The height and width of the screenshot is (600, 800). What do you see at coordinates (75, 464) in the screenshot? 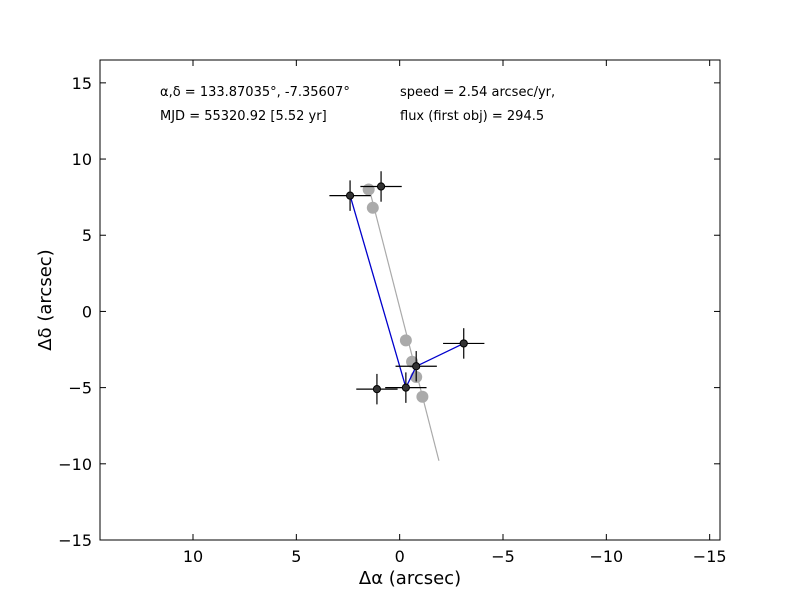
I see `y-tick-label: −10` at bounding box center [75, 464].